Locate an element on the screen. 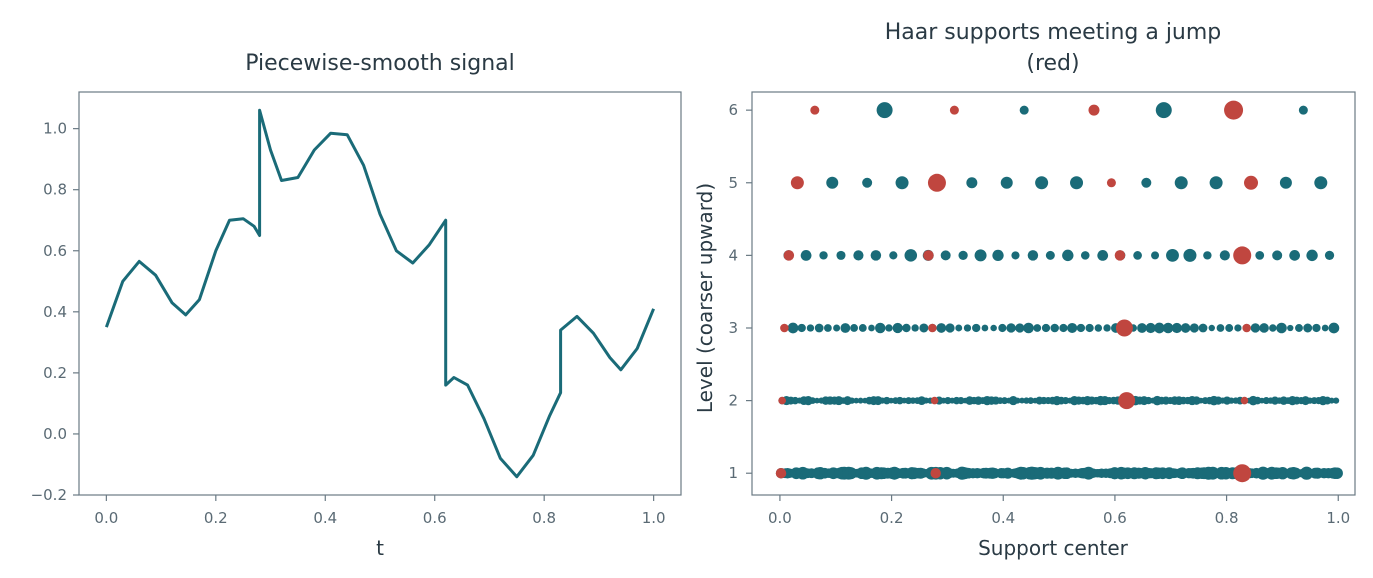 This screenshot has width=1373, height=578. y-tick-label: 3 is located at coordinates (733, 328).